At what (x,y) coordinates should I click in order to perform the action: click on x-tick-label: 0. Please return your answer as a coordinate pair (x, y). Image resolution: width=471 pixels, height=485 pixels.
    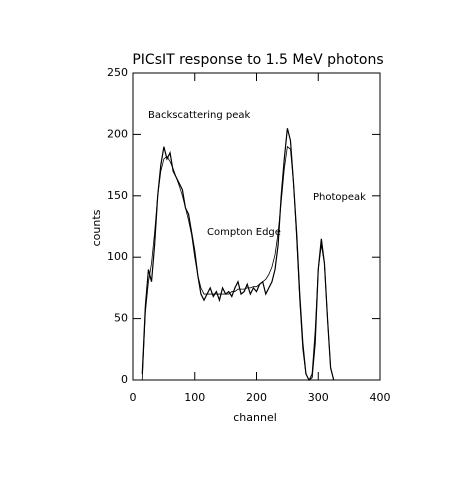
    Looking at the image, I should click on (133, 397).